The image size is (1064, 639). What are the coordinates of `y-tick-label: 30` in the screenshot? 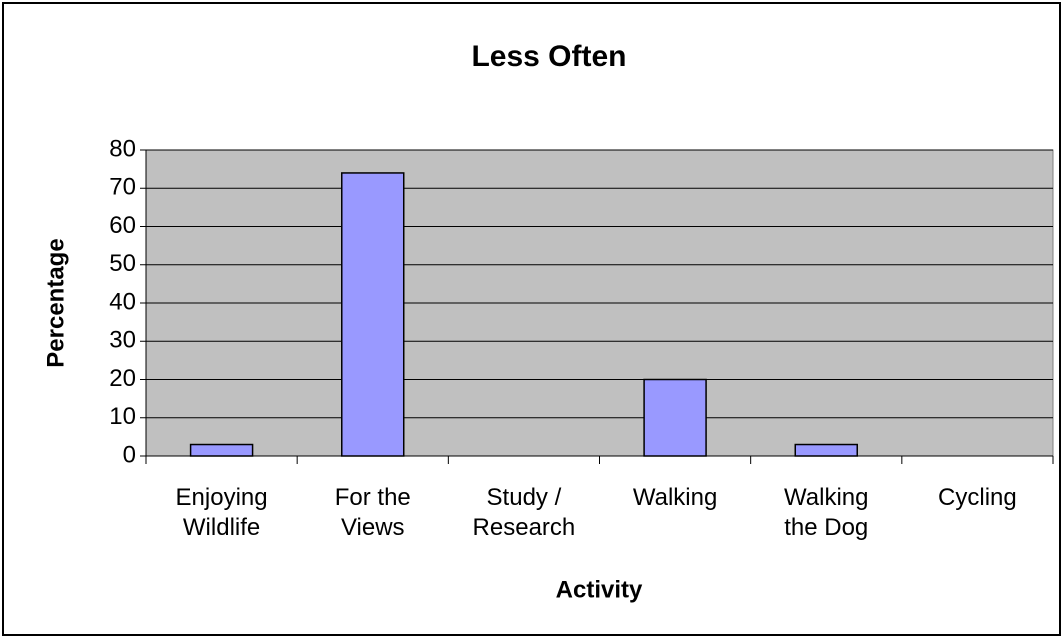 It's located at (122, 340).